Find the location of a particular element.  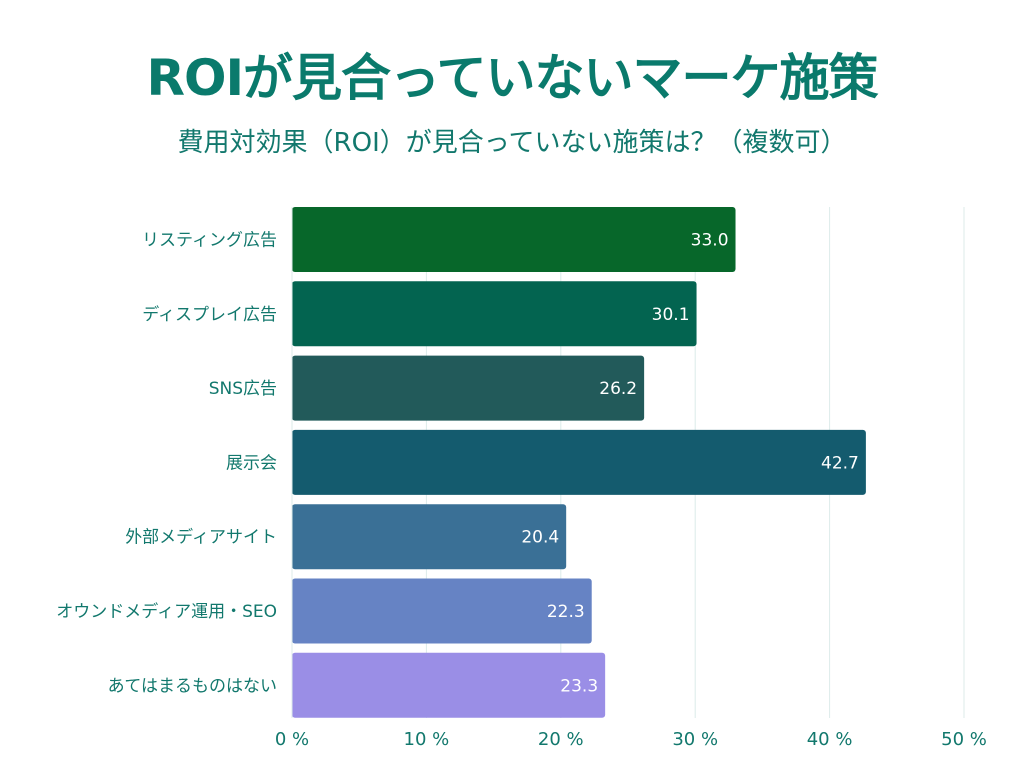

x-tick-label: 10 % is located at coordinates (427, 739).